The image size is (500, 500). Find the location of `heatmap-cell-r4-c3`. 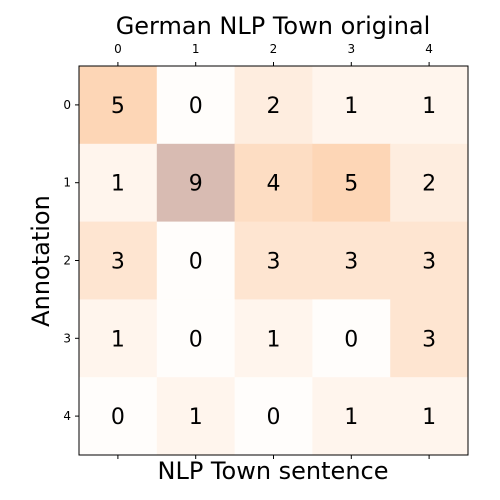

heatmap-cell-r4-c3 is located at coordinates (351, 416).